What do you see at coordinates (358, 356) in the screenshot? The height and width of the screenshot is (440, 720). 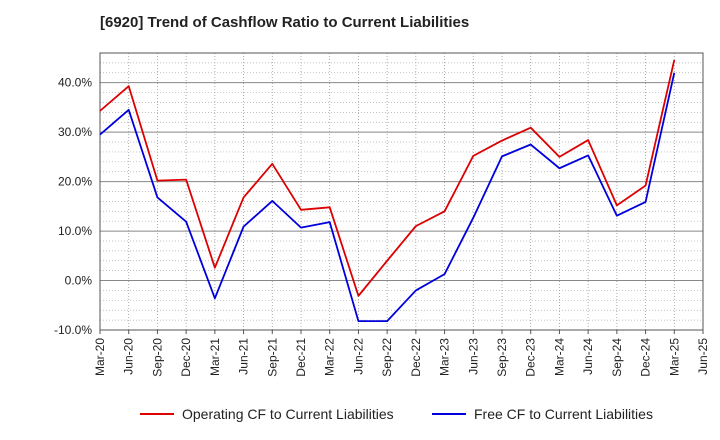 I see `x-tick-label: Jun-22` at bounding box center [358, 356].